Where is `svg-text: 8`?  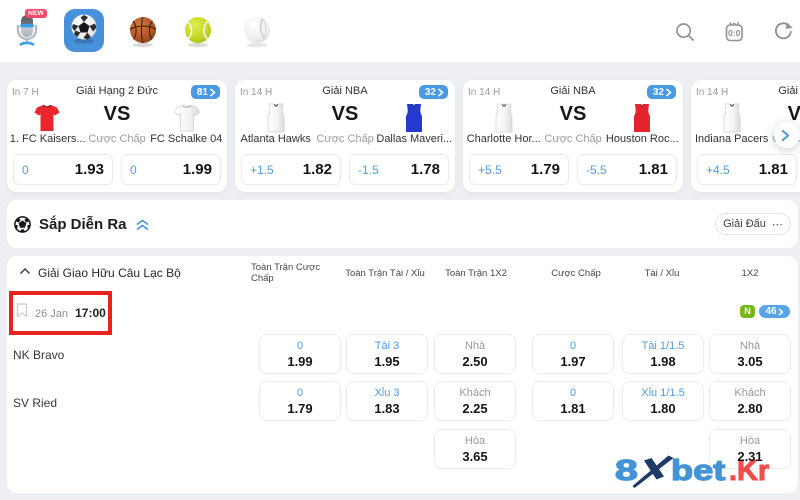
svg-text: 8 is located at coordinates (626, 470).